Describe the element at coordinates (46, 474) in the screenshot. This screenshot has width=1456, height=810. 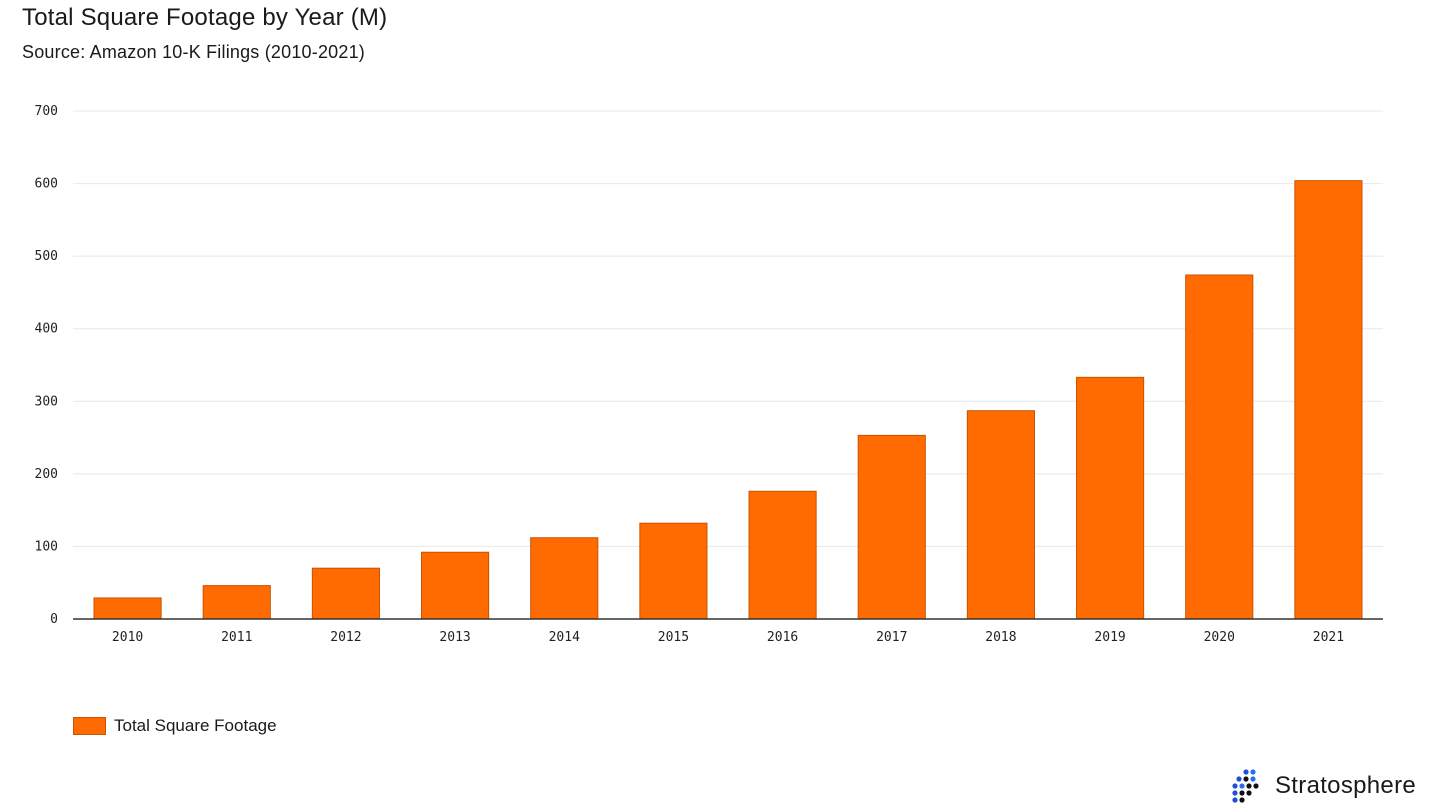
I see `y-tick-label: 200` at that location.